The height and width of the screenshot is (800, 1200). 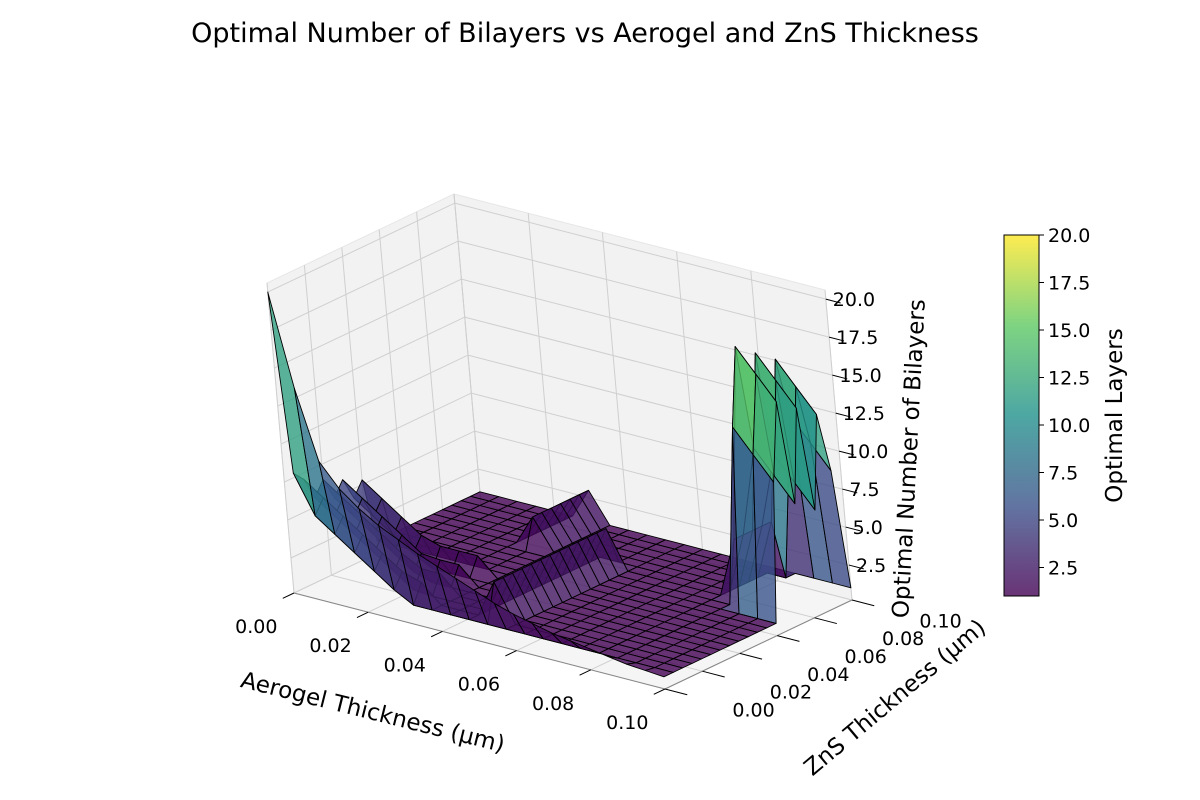 What do you see at coordinates (828, 675) in the screenshot?
I see `y-tick-label: 0.04` at bounding box center [828, 675].